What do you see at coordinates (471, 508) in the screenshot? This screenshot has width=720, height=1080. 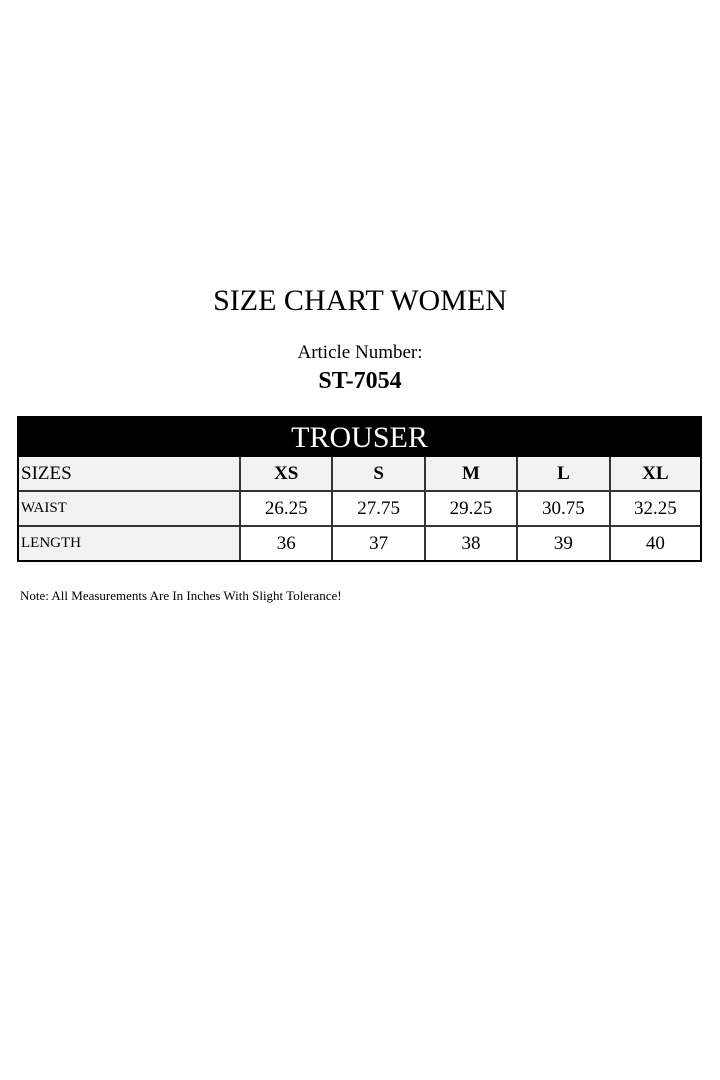 I see `table-cell: 29.25` at bounding box center [471, 508].